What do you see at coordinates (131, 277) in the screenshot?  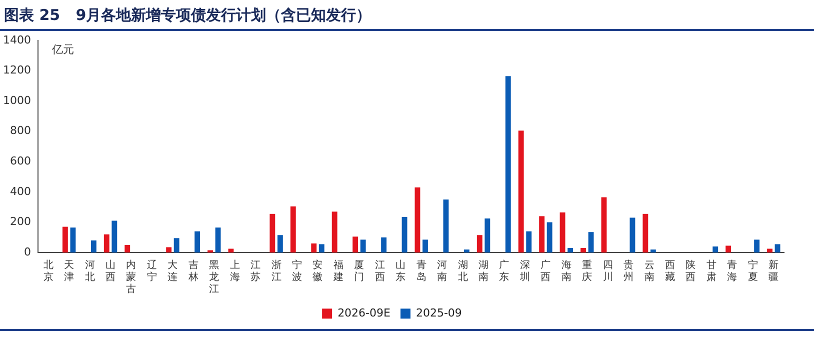 I see `x-tick-label: 内蒙古` at bounding box center [131, 277].